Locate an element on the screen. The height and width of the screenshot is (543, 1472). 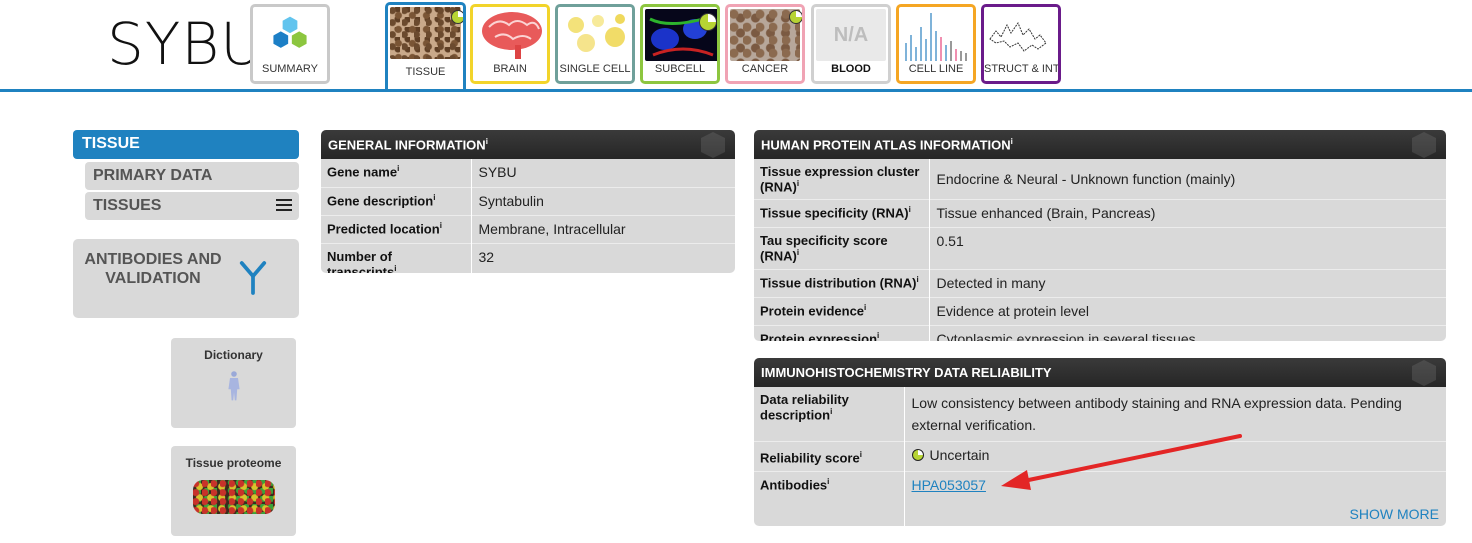
tab-summary: SUMMARY is located at coordinates (290, 44).